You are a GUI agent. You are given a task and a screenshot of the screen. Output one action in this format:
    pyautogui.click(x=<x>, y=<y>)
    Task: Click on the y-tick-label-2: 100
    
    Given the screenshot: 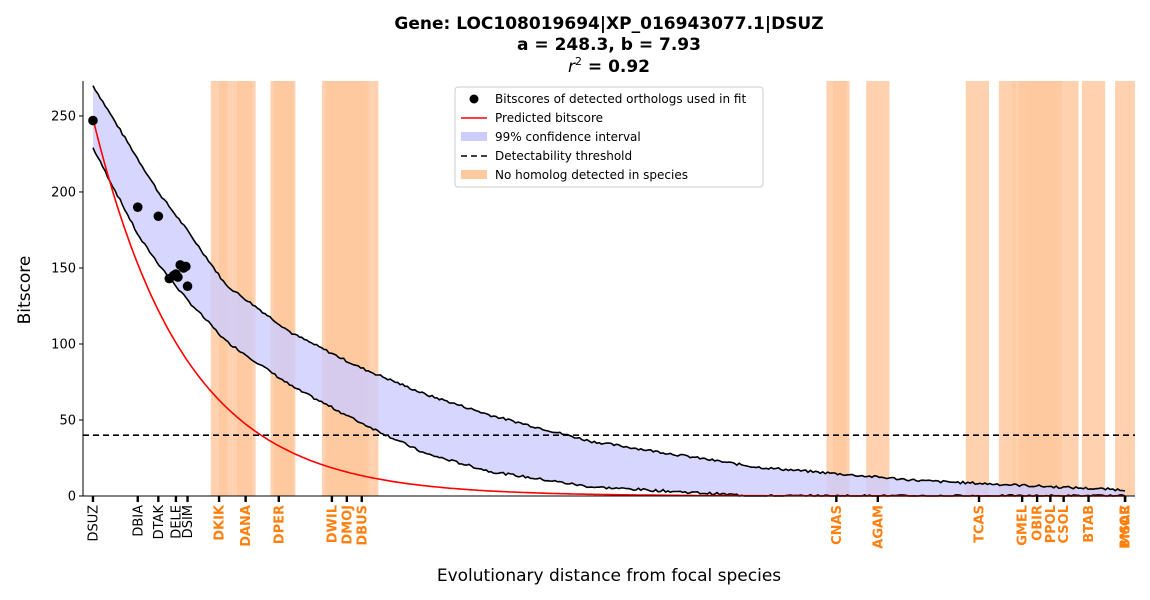 What is the action you would take?
    pyautogui.click(x=63, y=344)
    